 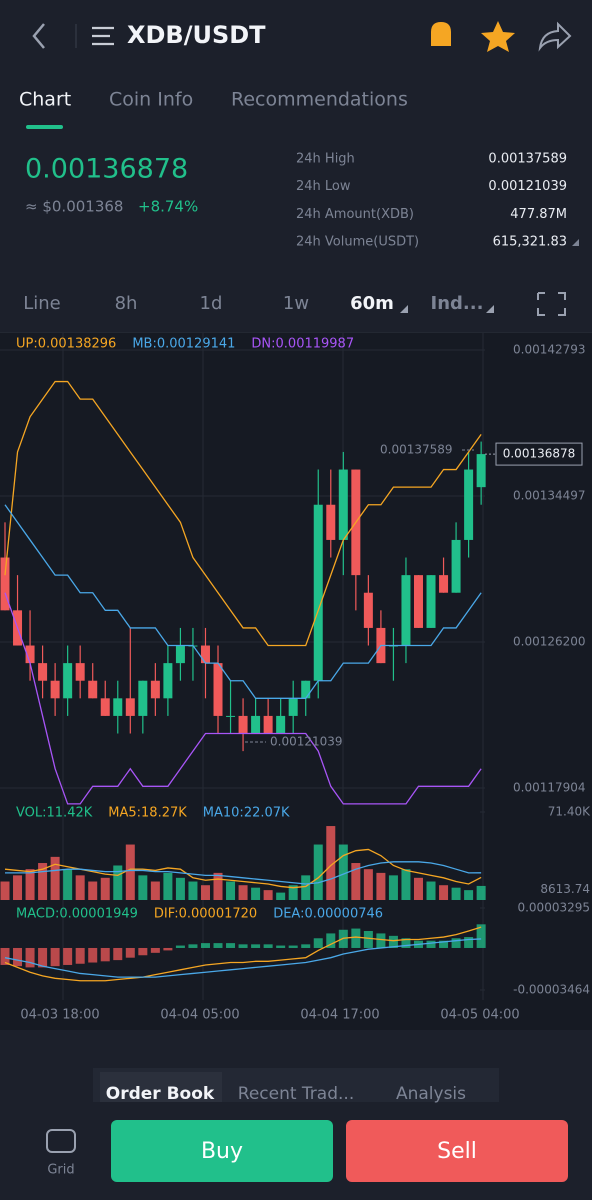 What do you see at coordinates (126, 303) in the screenshot?
I see `interval: 8h` at bounding box center [126, 303].